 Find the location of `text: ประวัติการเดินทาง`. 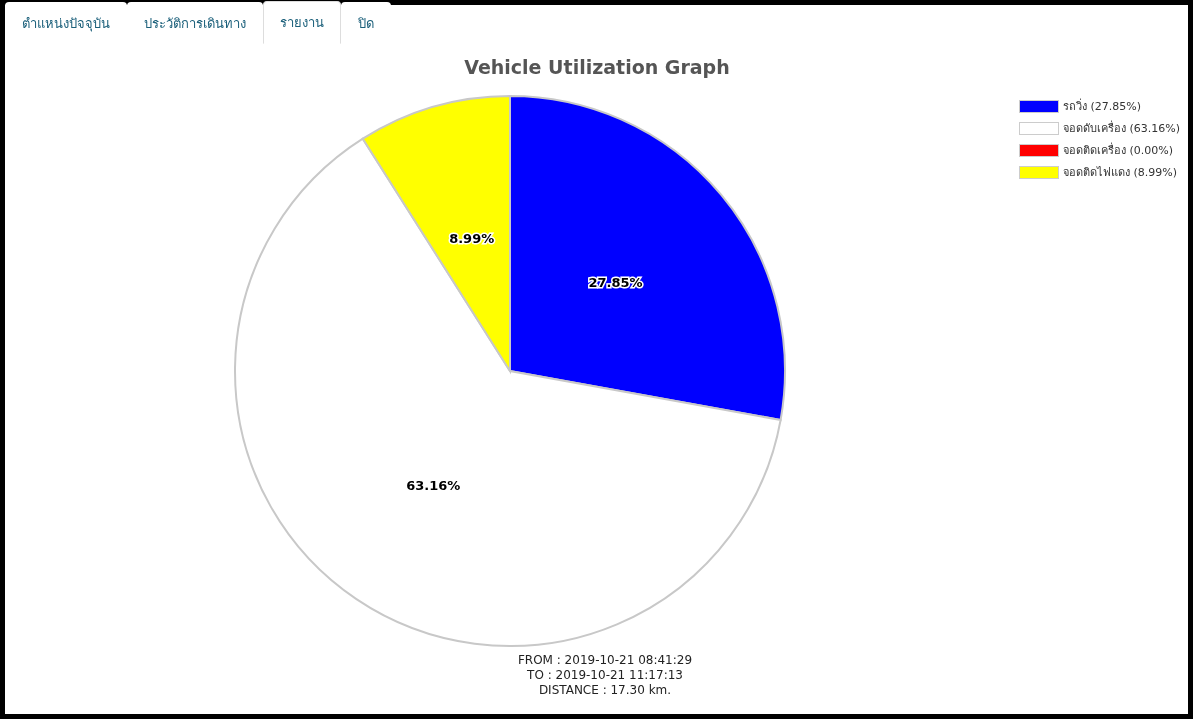

text: ประวัติการเดินทาง is located at coordinates (195, 23).